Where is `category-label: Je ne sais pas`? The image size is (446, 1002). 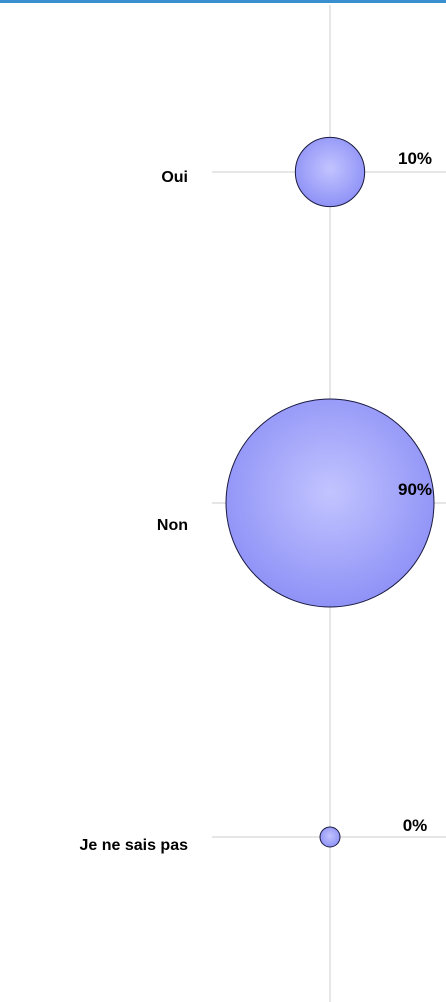
category-label: Je ne sais pas is located at coordinates (133, 845).